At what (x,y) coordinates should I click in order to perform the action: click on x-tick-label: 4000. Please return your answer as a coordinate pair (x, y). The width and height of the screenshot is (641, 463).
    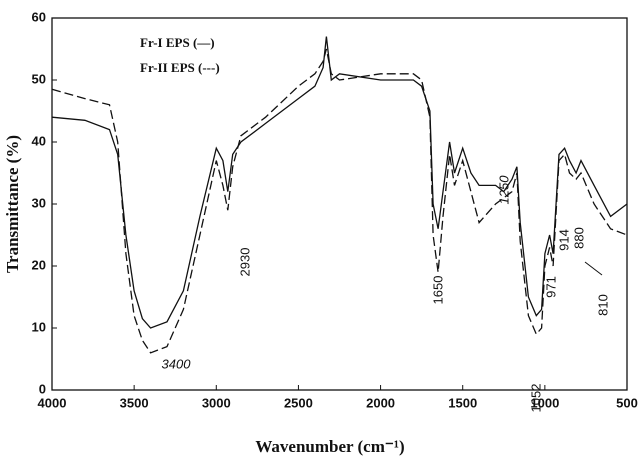
    Looking at the image, I should click on (52, 402).